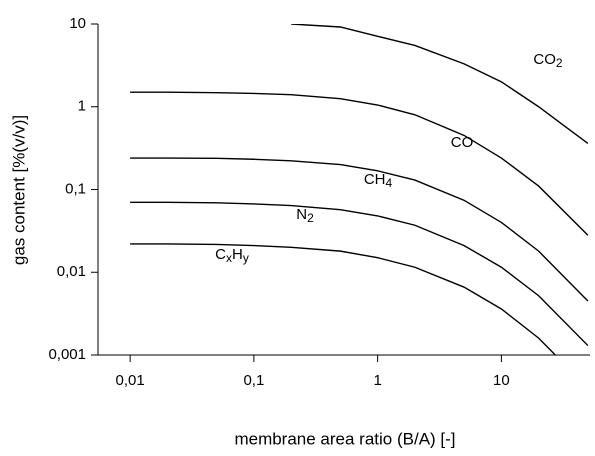  Describe the element at coordinates (301, 214) in the screenshot. I see `label-char: N` at that location.